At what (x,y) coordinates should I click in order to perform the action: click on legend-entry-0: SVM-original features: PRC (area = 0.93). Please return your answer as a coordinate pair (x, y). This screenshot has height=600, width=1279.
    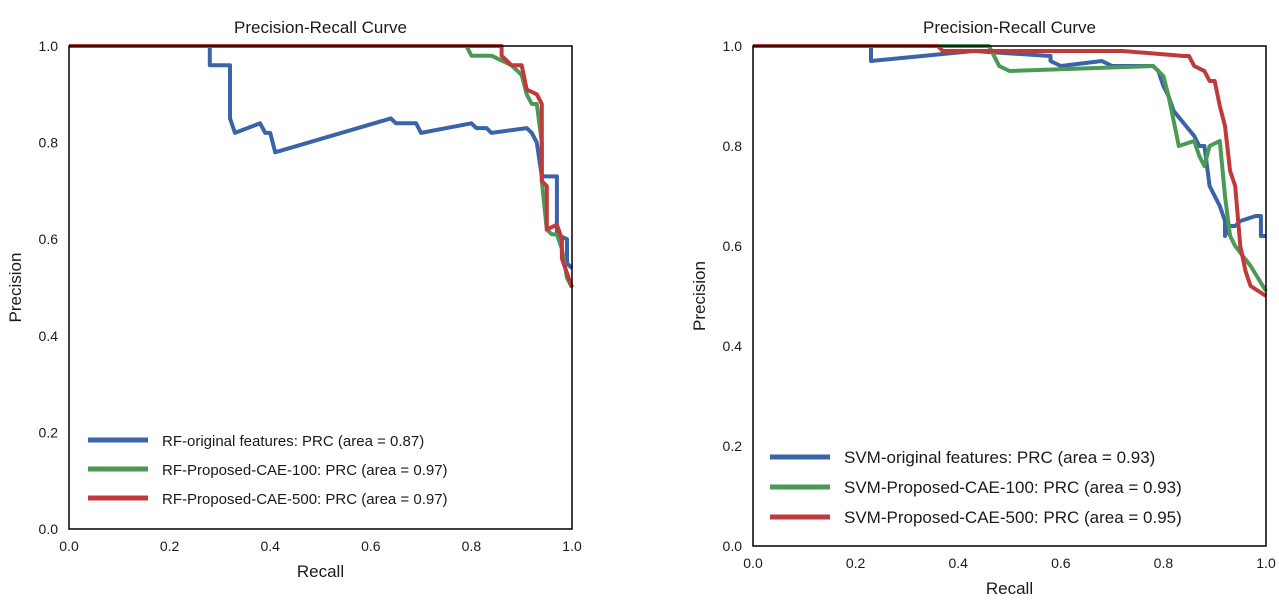
    Looking at the image, I should click on (999, 457).